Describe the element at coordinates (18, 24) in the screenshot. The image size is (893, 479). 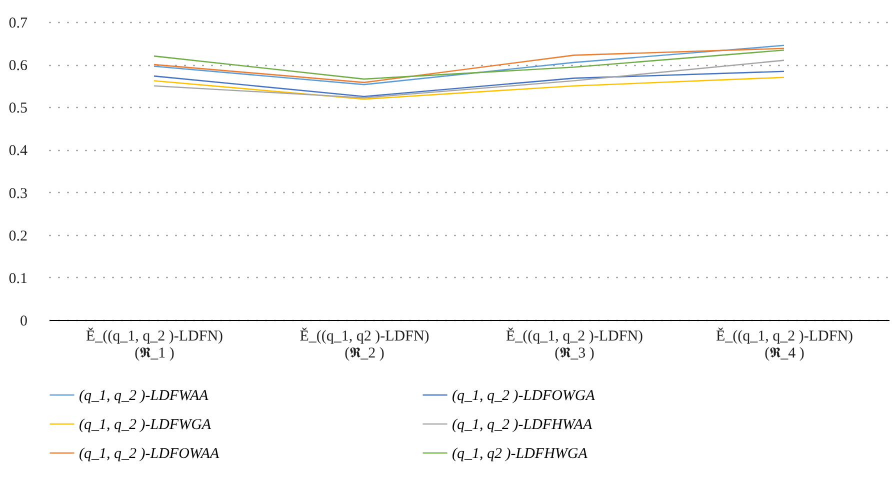
I see `y-tick-label: 0.7` at that location.